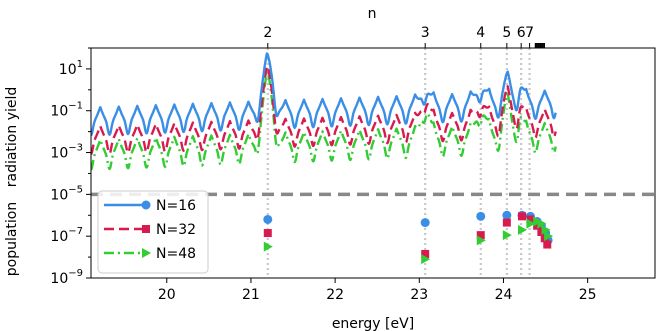  What do you see at coordinates (153, 232) in the screenshot?
I see `legend: N=16 N=32 N=48` at bounding box center [153, 232].